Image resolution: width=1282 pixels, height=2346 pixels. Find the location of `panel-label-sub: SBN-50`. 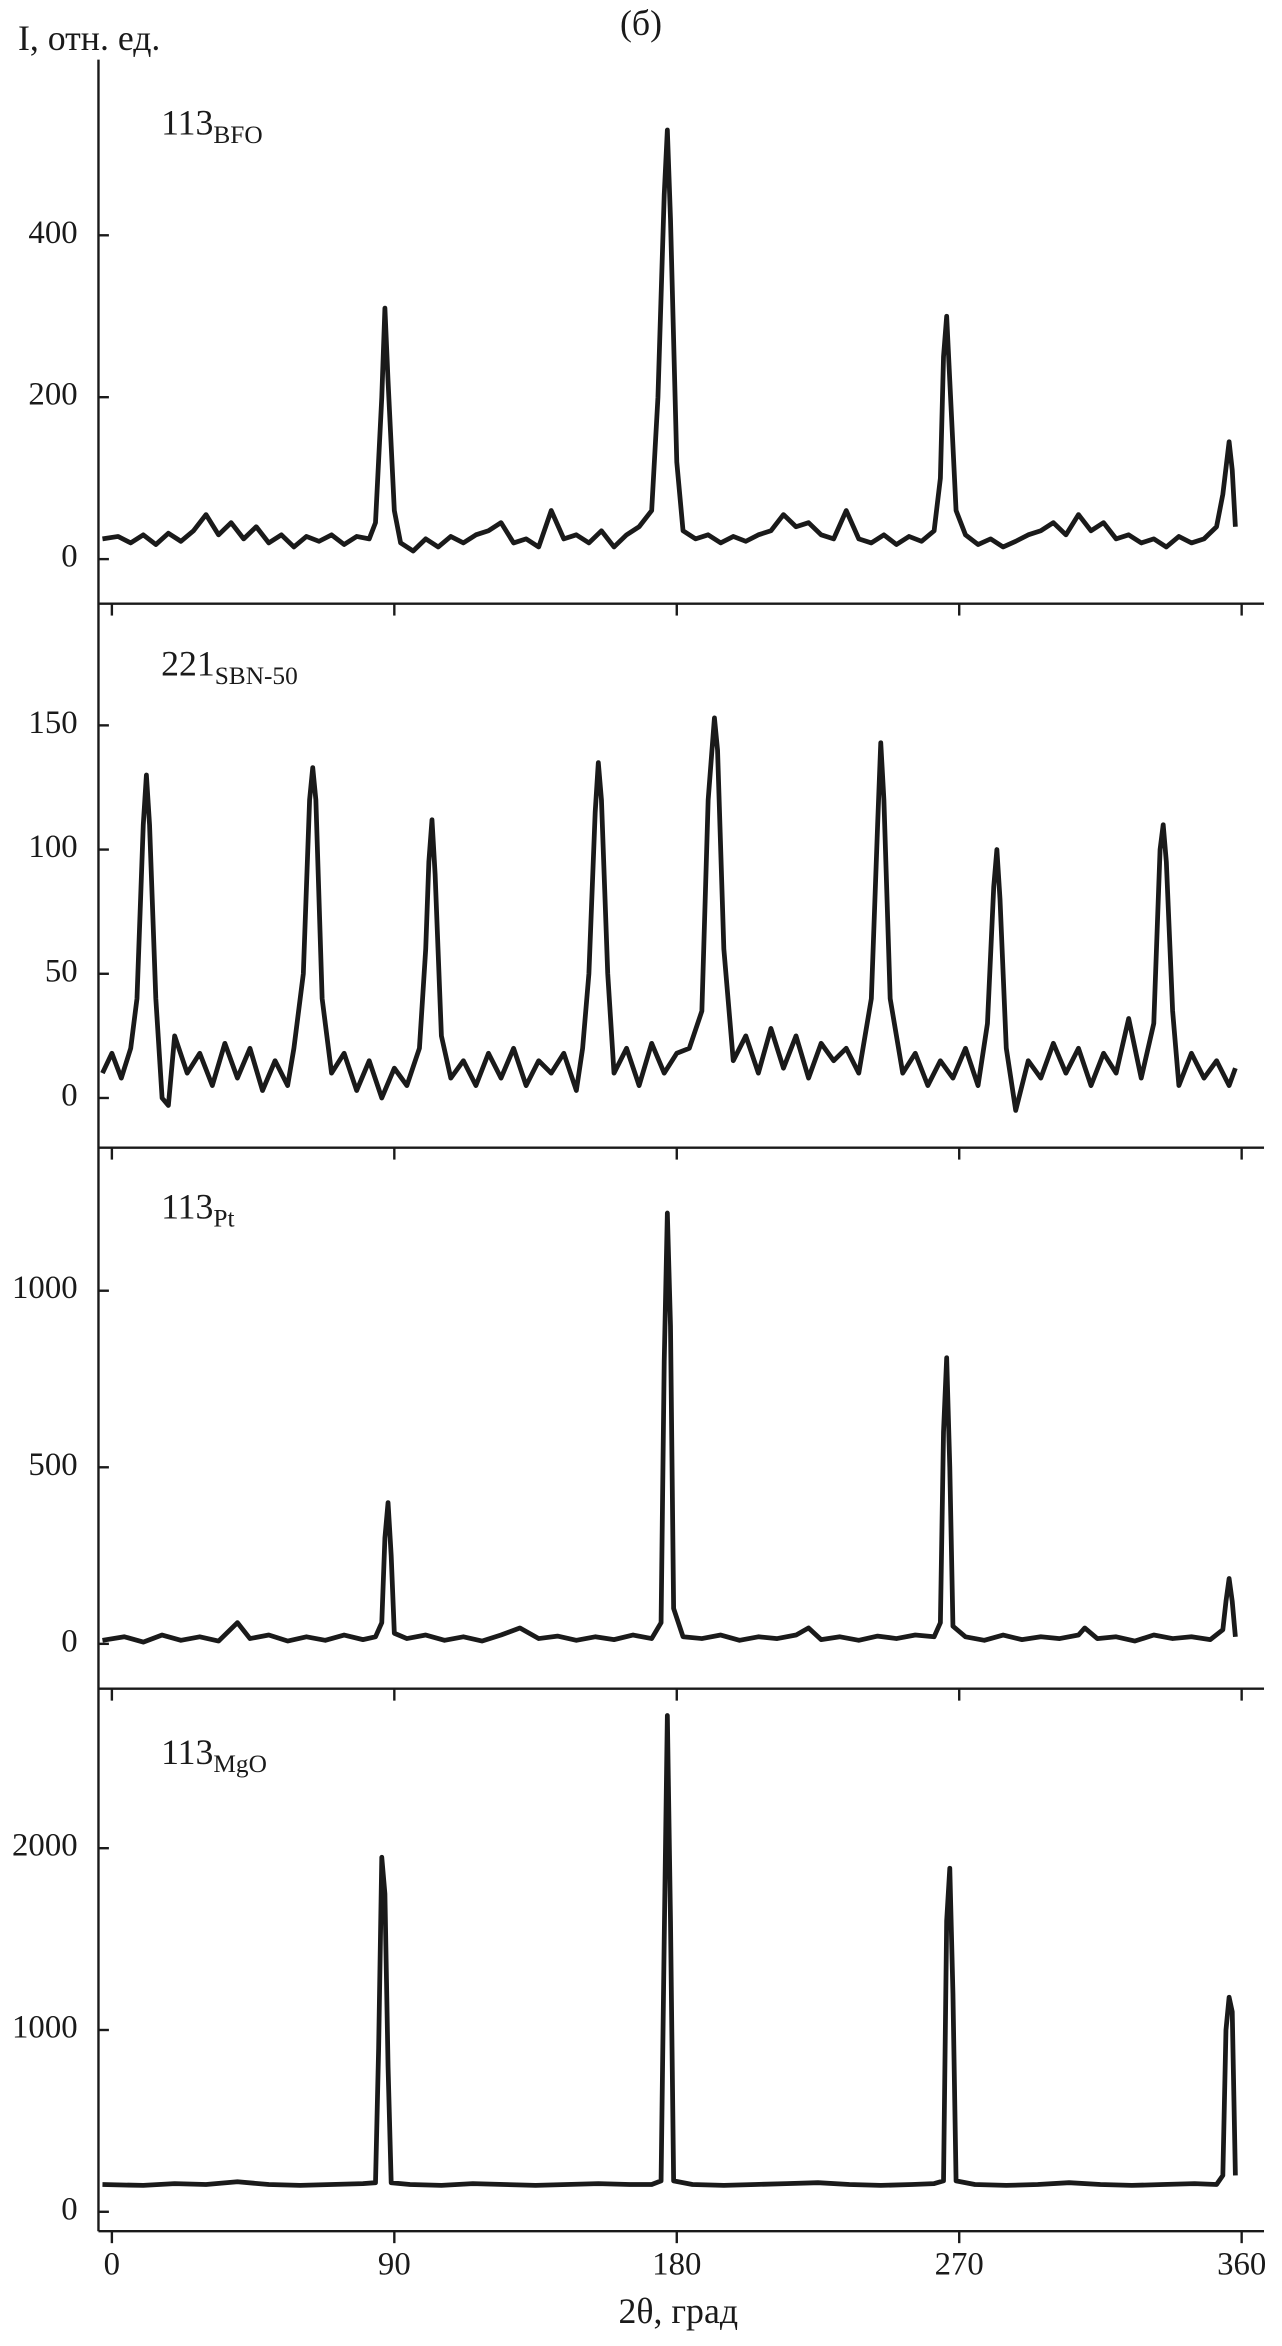

panel-label-sub: SBN-50 is located at coordinates (256, 676).